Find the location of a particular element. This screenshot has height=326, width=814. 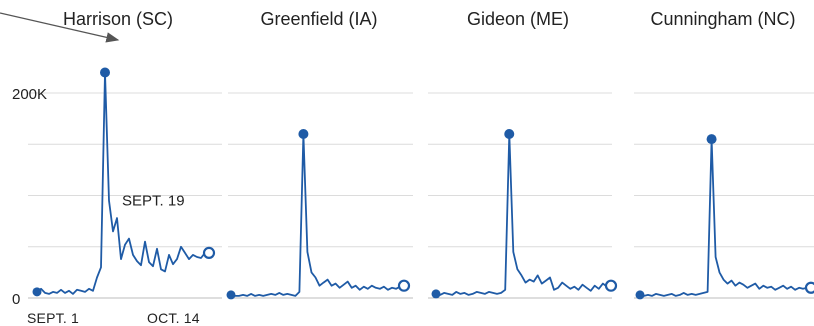

x-axis-label-start: SEPT. 1 is located at coordinates (53, 318).